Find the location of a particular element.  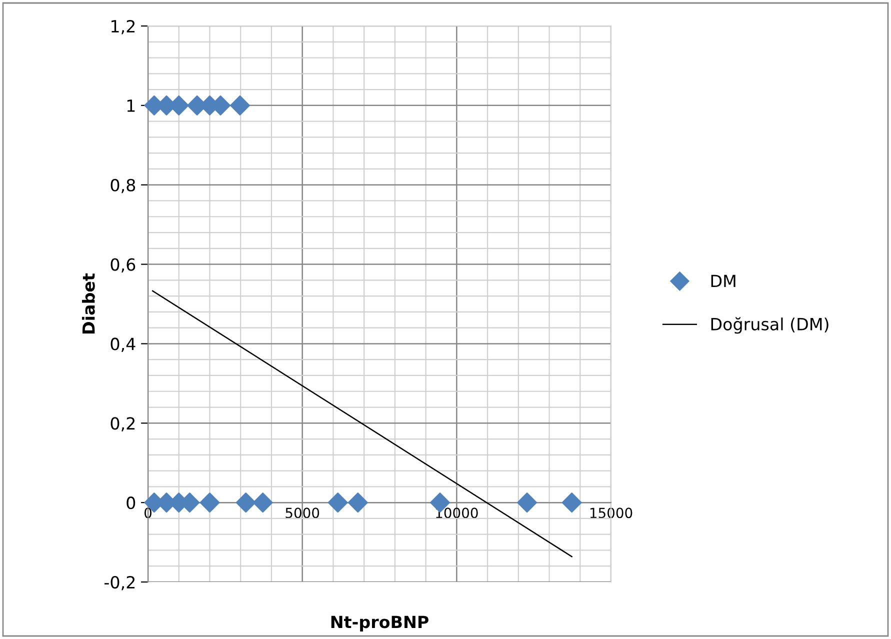

x-axis-title: Nt-proBNP is located at coordinates (379, 624).